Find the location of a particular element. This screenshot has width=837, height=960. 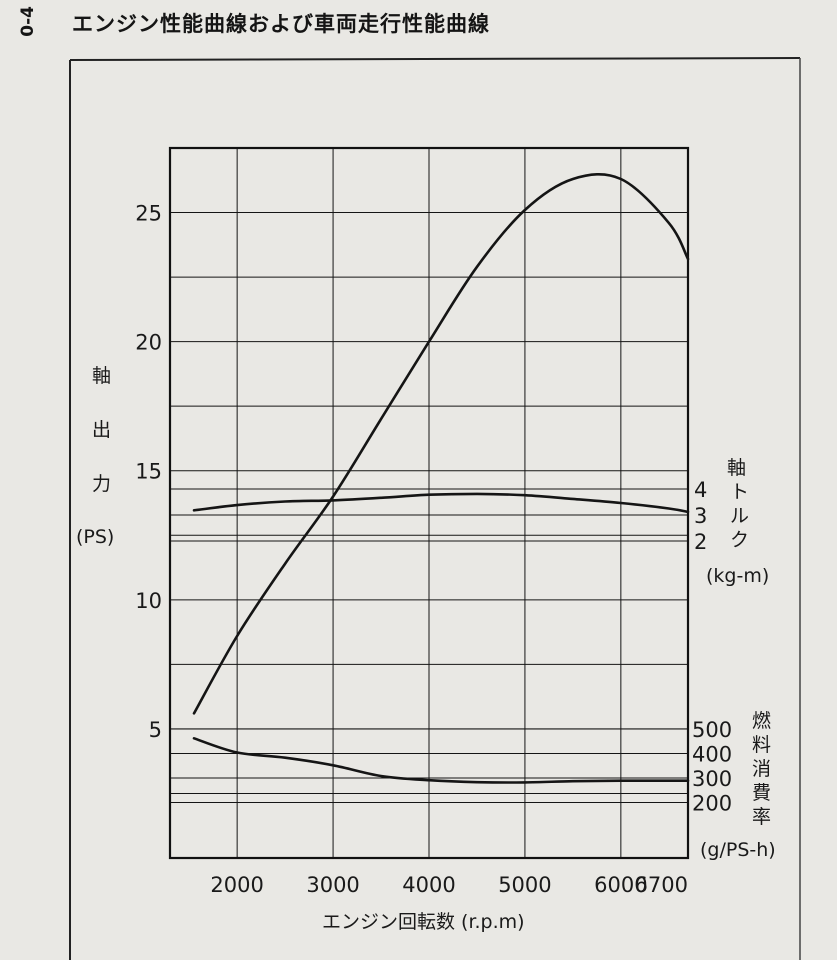

power-axis-char-2: 出 is located at coordinates (101, 430).